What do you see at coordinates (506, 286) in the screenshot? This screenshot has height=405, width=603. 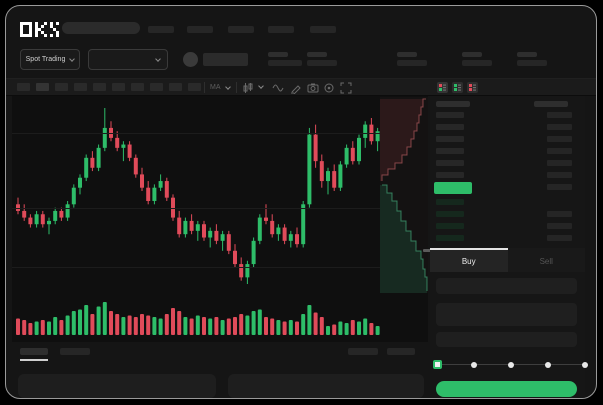 I see `price-field` at bounding box center [506, 286].